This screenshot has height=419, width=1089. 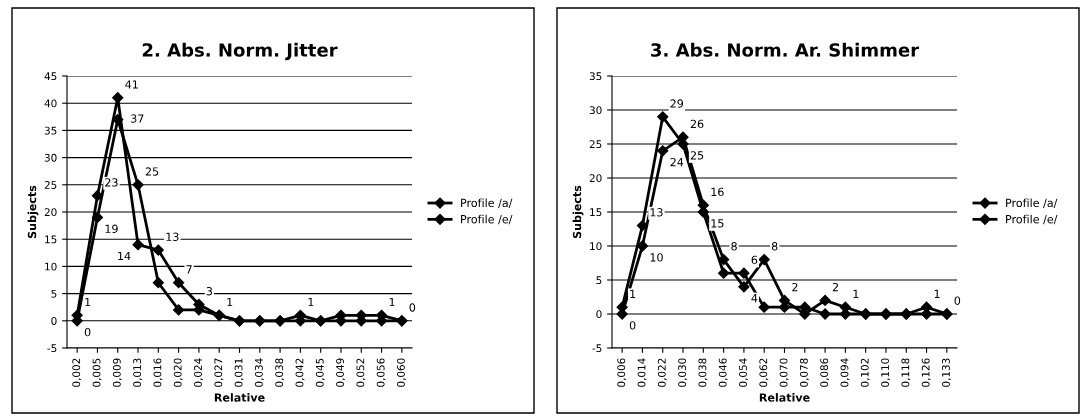 I want to click on chart-title: 2. Abs. Norm. Jitter, so click(x=240, y=51).